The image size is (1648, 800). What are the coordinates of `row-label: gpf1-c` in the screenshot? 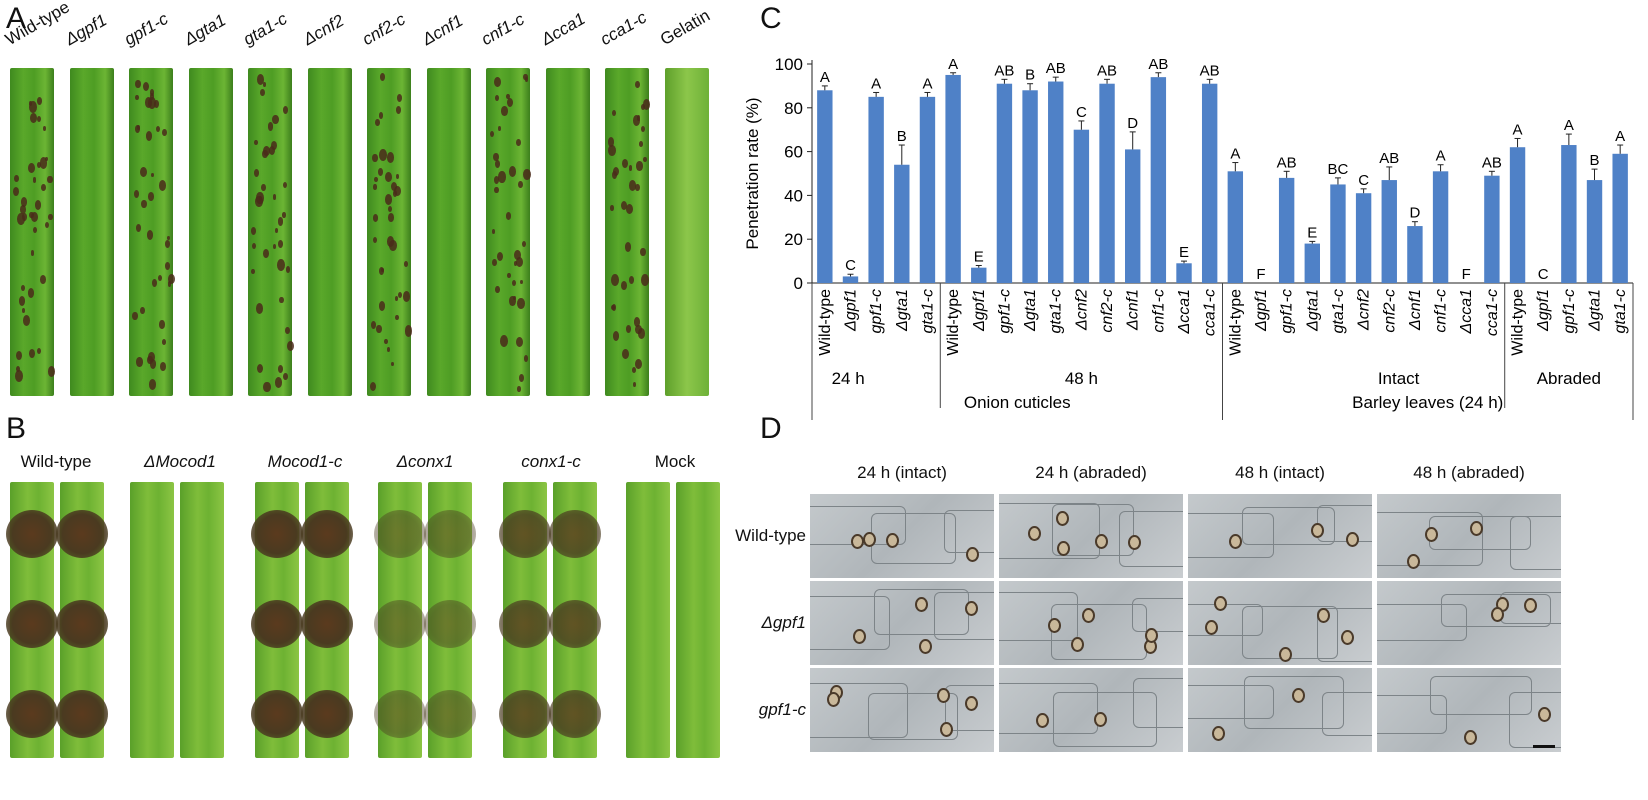 It's located at (782, 709).